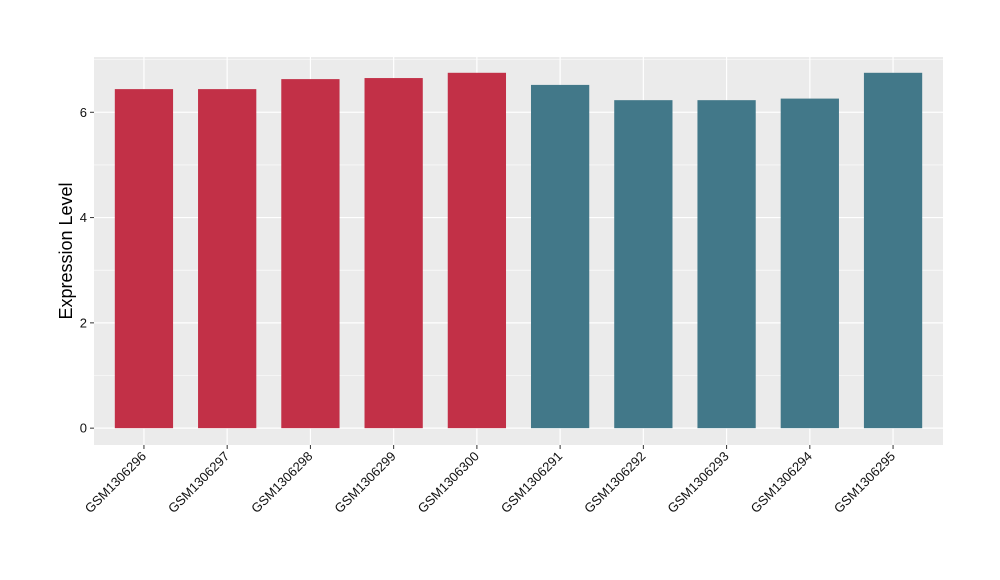 This screenshot has height=580, width=1000. I want to click on y-tick-label: 4, so click(83, 217).